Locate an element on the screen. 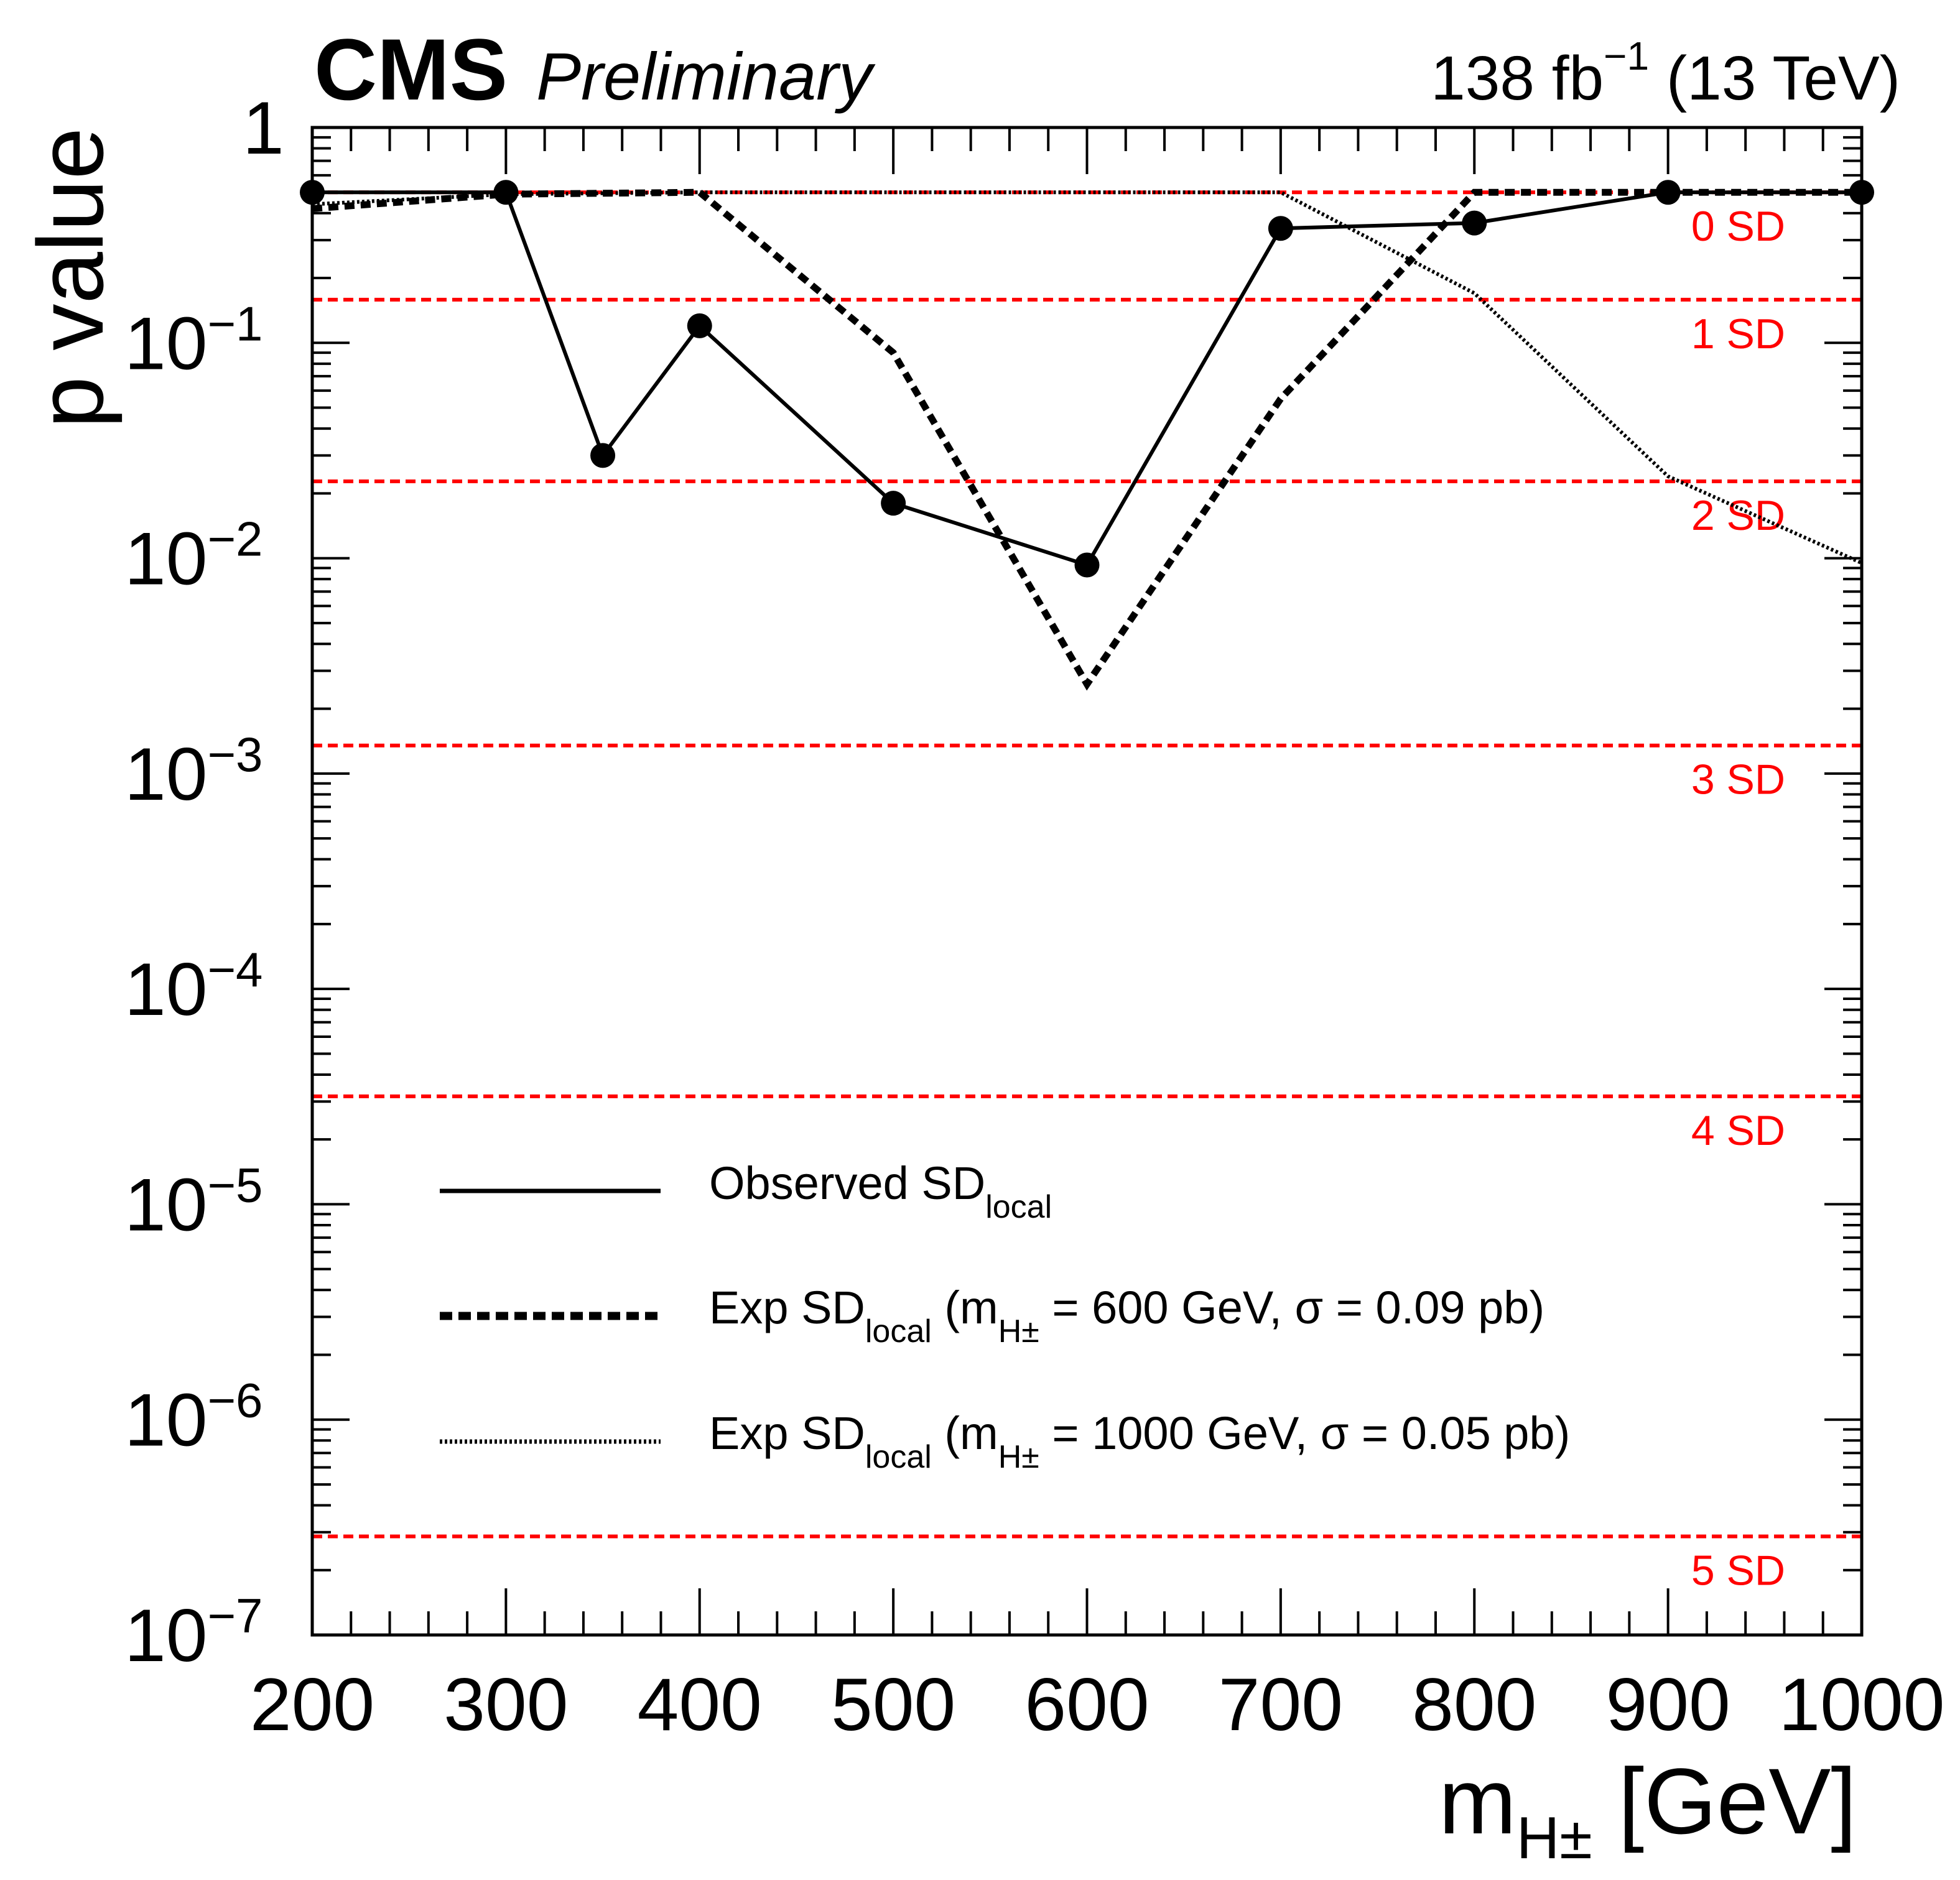 Image resolution: width=1960 pixels, height=1880 pixels. sd-label-4: 4 SD is located at coordinates (1738, 1130).